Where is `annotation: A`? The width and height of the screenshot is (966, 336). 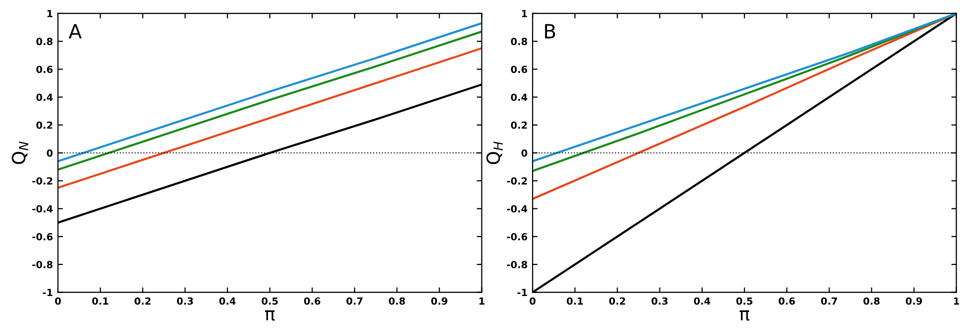 annotation: A is located at coordinates (75, 31).